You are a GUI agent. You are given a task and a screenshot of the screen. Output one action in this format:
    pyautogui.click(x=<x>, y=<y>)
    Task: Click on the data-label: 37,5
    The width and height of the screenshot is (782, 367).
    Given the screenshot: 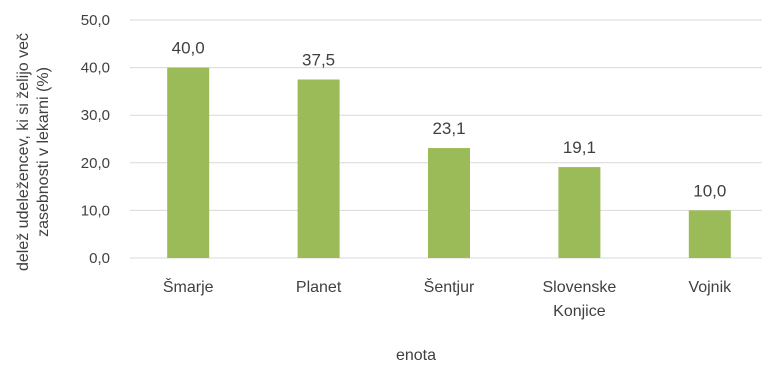 What is the action you would take?
    pyautogui.click(x=318, y=60)
    